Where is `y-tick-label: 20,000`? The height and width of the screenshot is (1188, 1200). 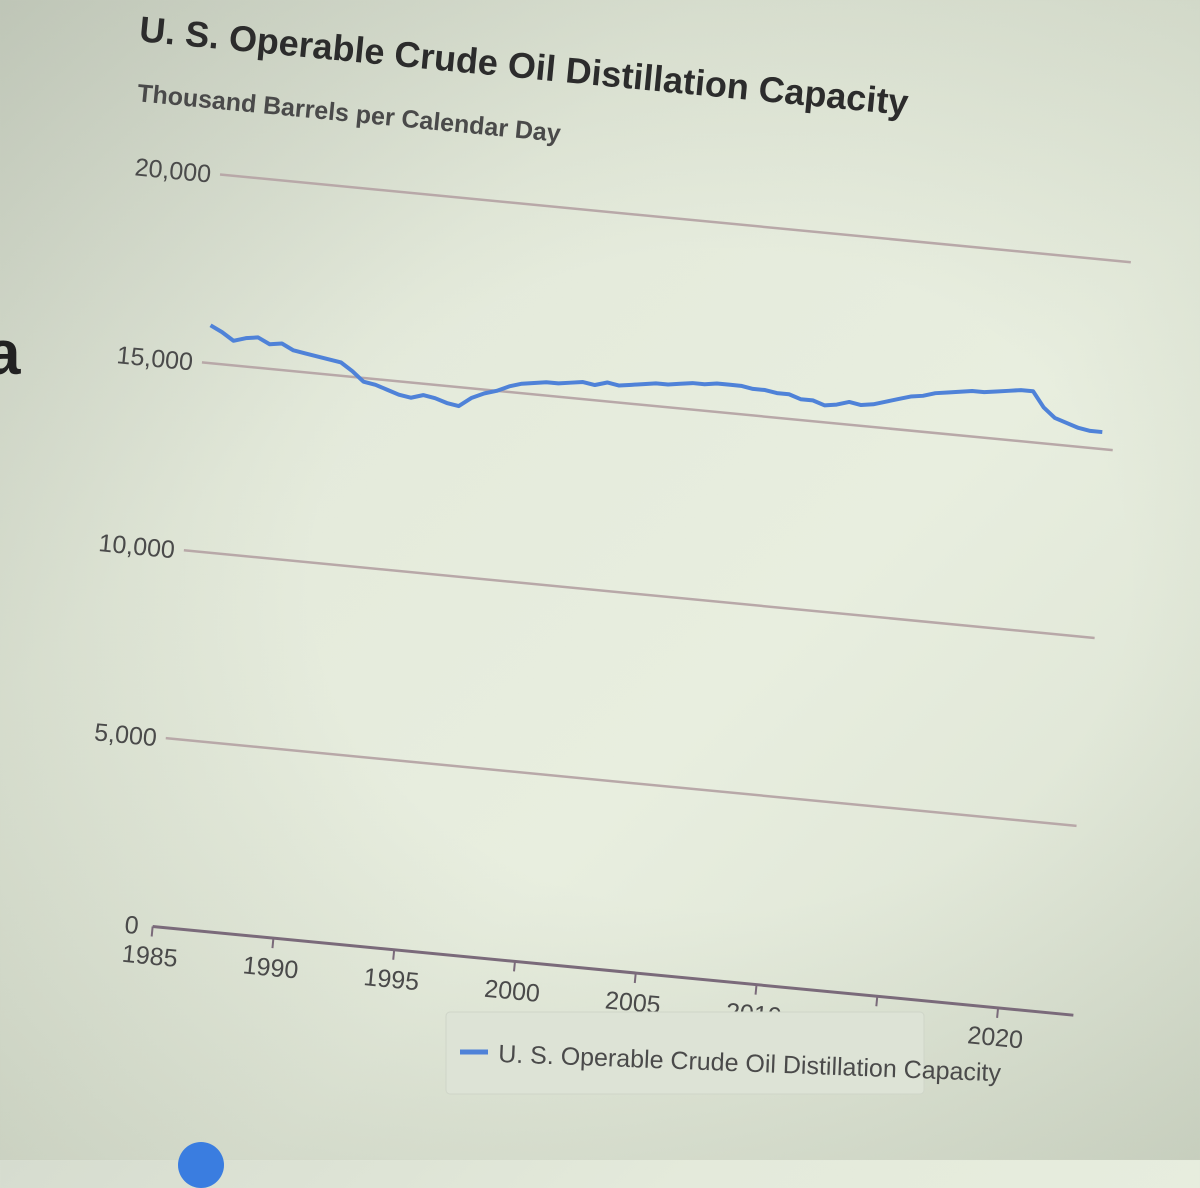
y-tick-label: 20,000 is located at coordinates (173, 170).